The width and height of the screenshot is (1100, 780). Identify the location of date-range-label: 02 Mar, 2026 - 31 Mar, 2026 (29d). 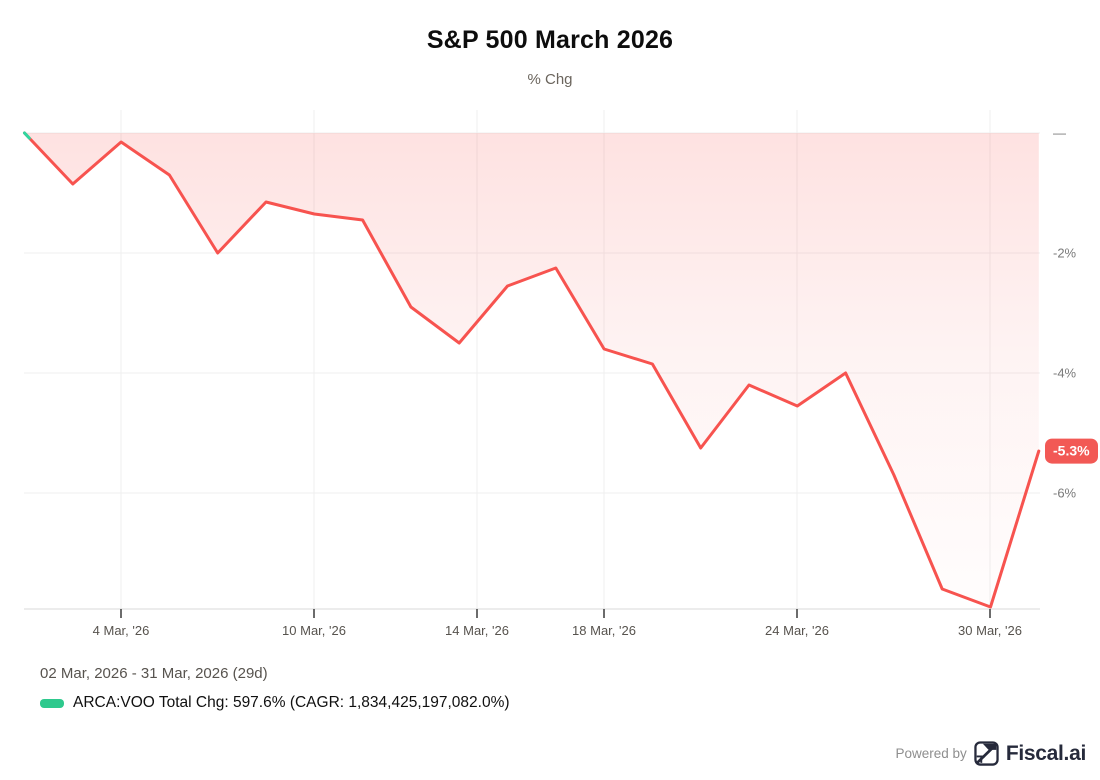
(154, 673).